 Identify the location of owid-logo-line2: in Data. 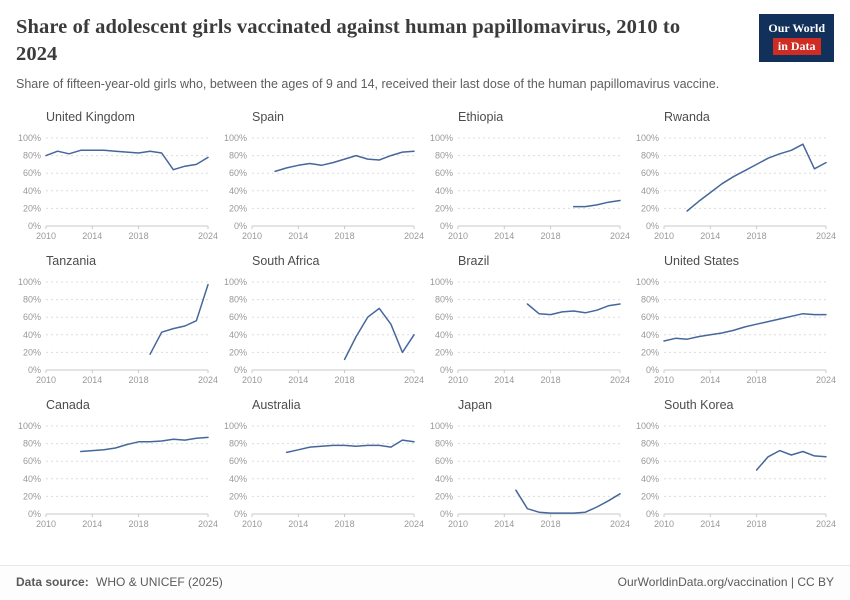
(796, 46).